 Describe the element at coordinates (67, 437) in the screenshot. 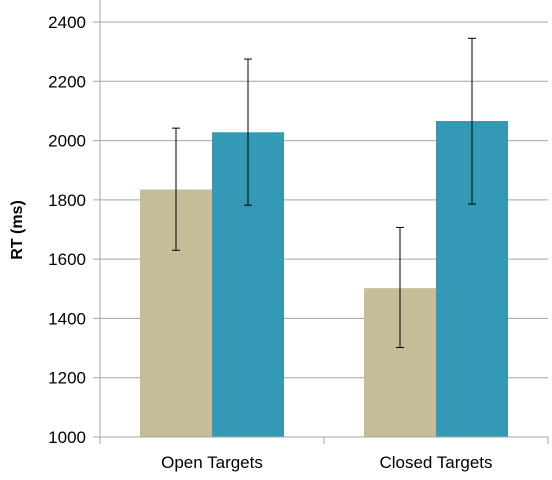

I see `y-tick-label: 1000` at that location.